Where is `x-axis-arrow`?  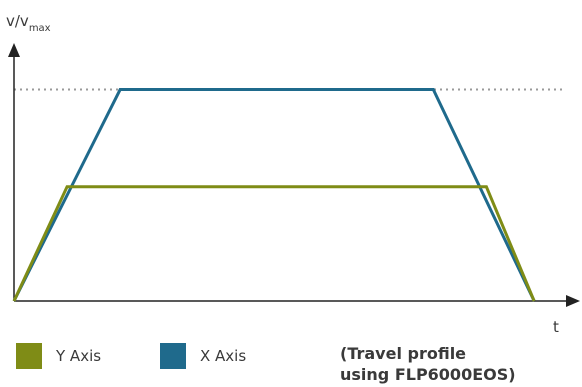 x-axis-arrow is located at coordinates (573, 301).